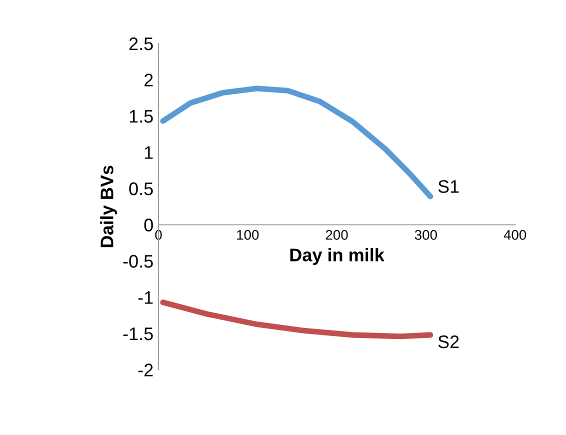  Describe the element at coordinates (141, 43) in the screenshot. I see `y-tick-label: 2.5` at that location.